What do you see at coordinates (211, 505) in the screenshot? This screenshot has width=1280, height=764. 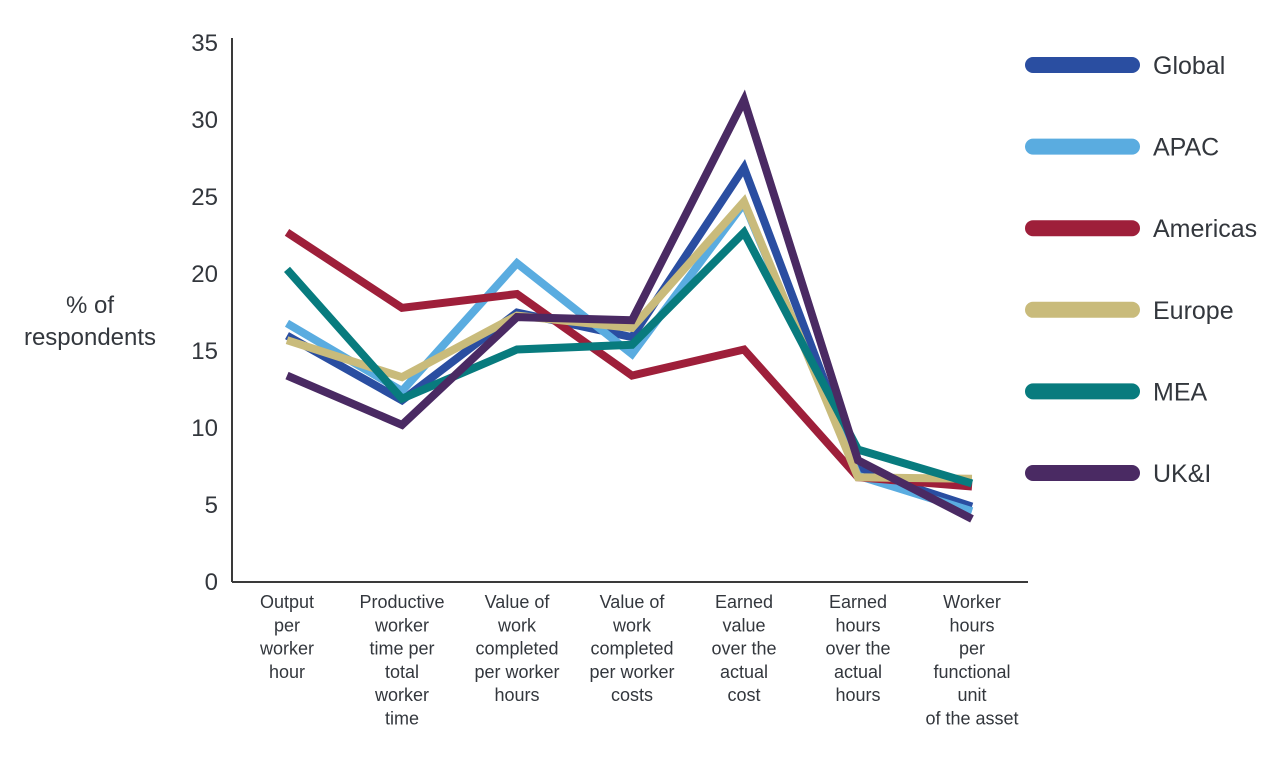 I see `y-tick-label: 5` at bounding box center [211, 505].